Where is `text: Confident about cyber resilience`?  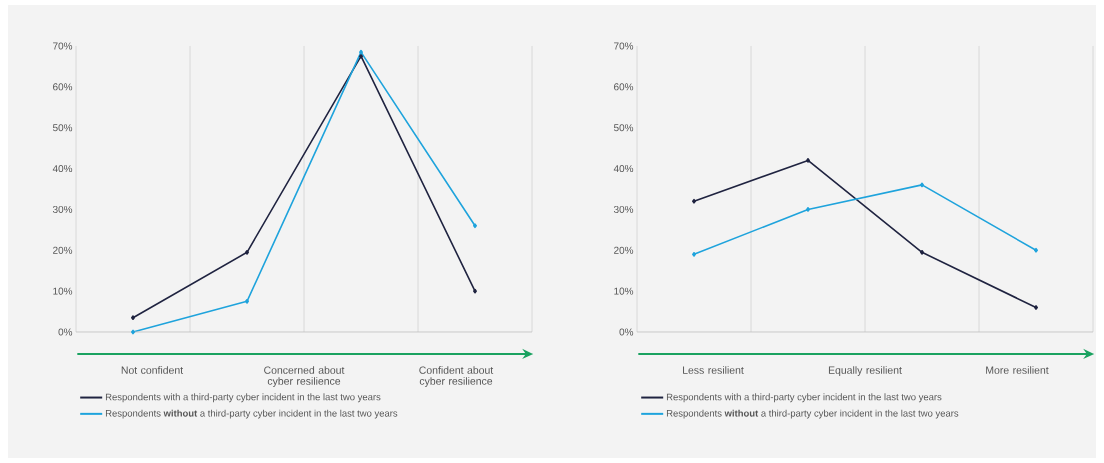
text: Confident about cyber resilience is located at coordinates (456, 376).